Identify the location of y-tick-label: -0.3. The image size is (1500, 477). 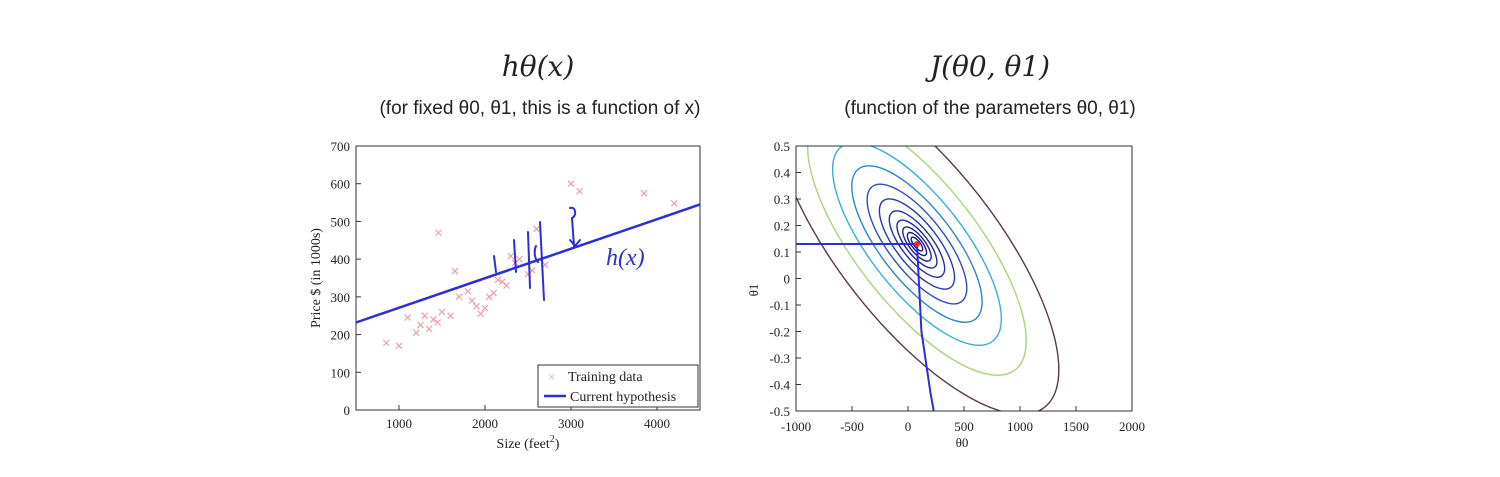
(779, 358).